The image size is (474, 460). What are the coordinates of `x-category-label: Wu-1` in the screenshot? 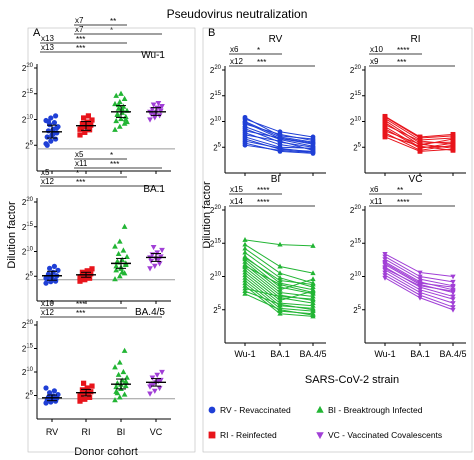 It's located at (384, 354).